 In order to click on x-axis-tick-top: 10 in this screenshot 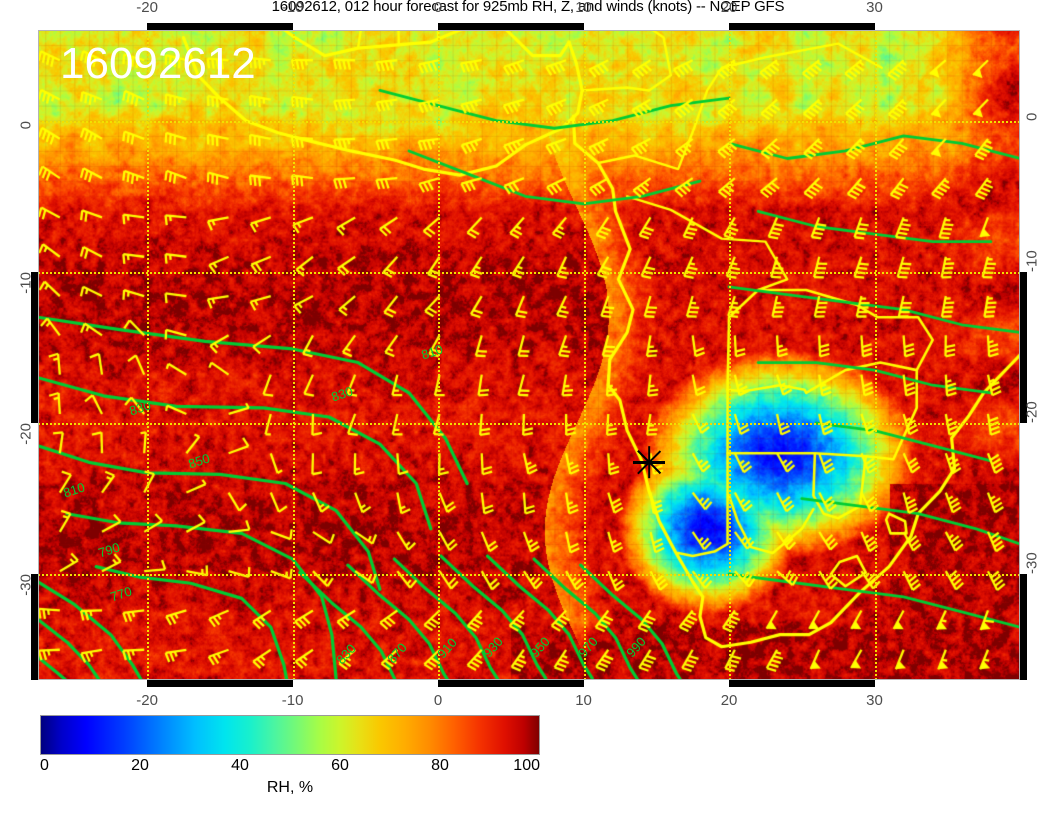, I will do `click(583, 8)`.